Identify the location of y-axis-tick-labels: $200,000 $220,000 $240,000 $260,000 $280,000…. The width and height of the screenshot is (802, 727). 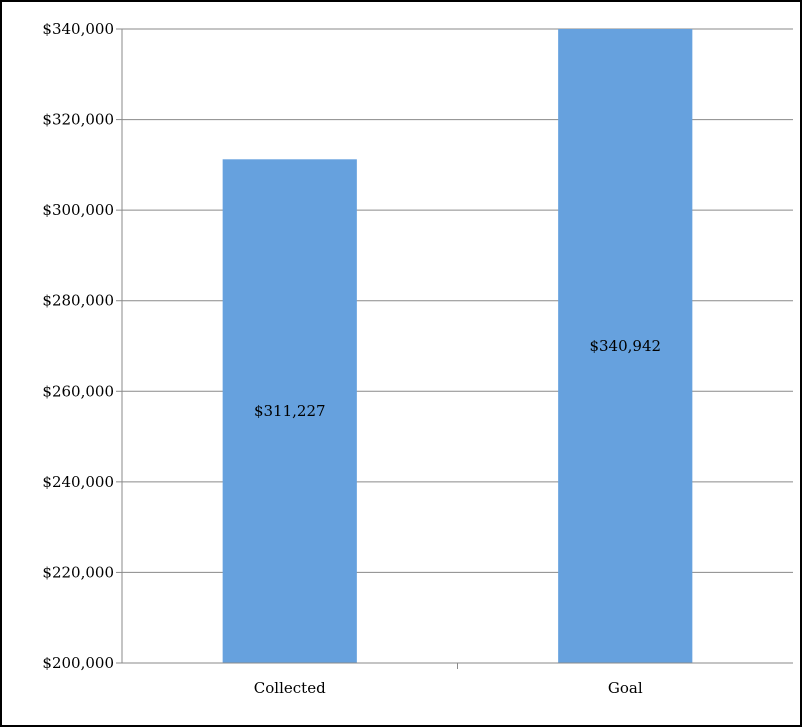
(78, 346).